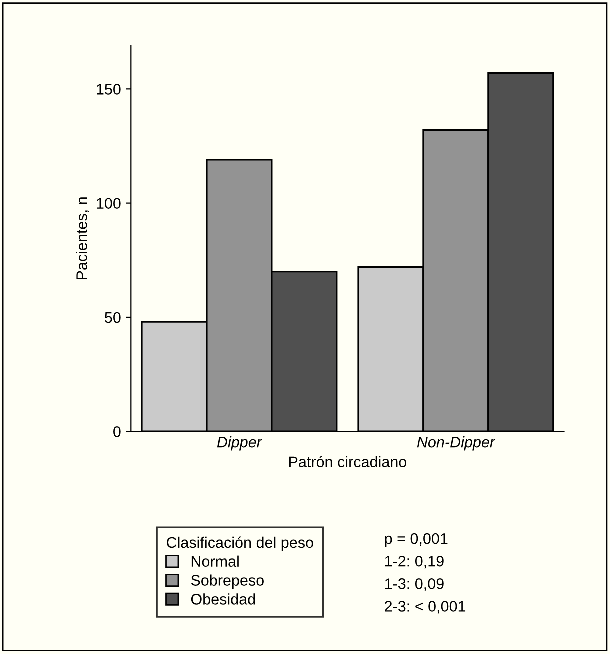 The height and width of the screenshot is (654, 610). What do you see at coordinates (227, 581) in the screenshot?
I see `legend-label: Sobrepeso` at bounding box center [227, 581].